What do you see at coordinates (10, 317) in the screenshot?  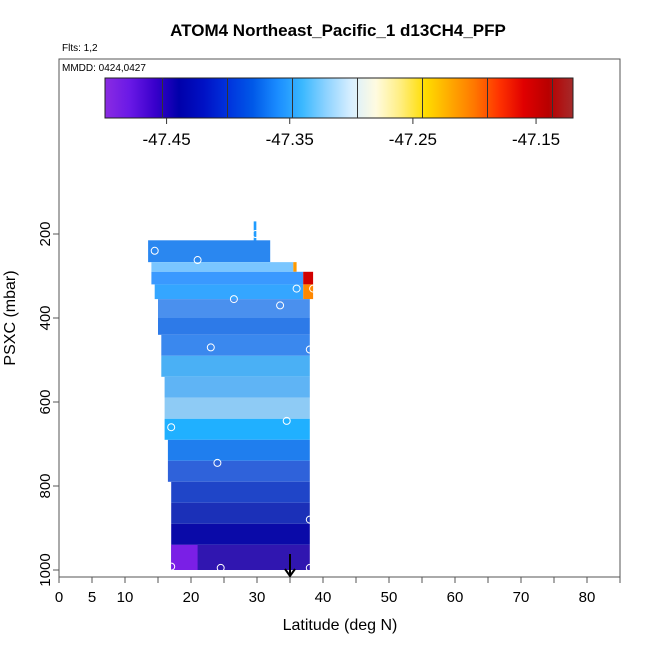 I see `y-axis-label: PSXC (mbar)` at bounding box center [10, 317].